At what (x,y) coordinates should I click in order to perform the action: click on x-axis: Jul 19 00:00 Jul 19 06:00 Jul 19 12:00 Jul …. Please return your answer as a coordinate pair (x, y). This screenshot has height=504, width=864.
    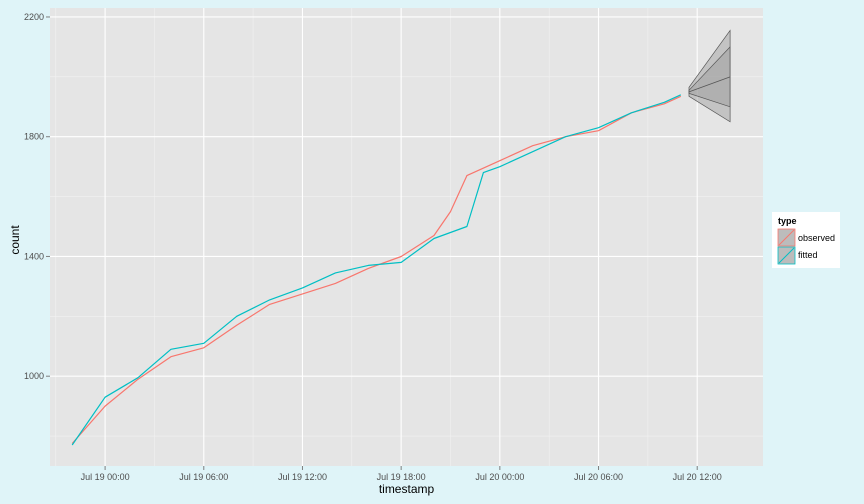
    Looking at the image, I should click on (401, 474).